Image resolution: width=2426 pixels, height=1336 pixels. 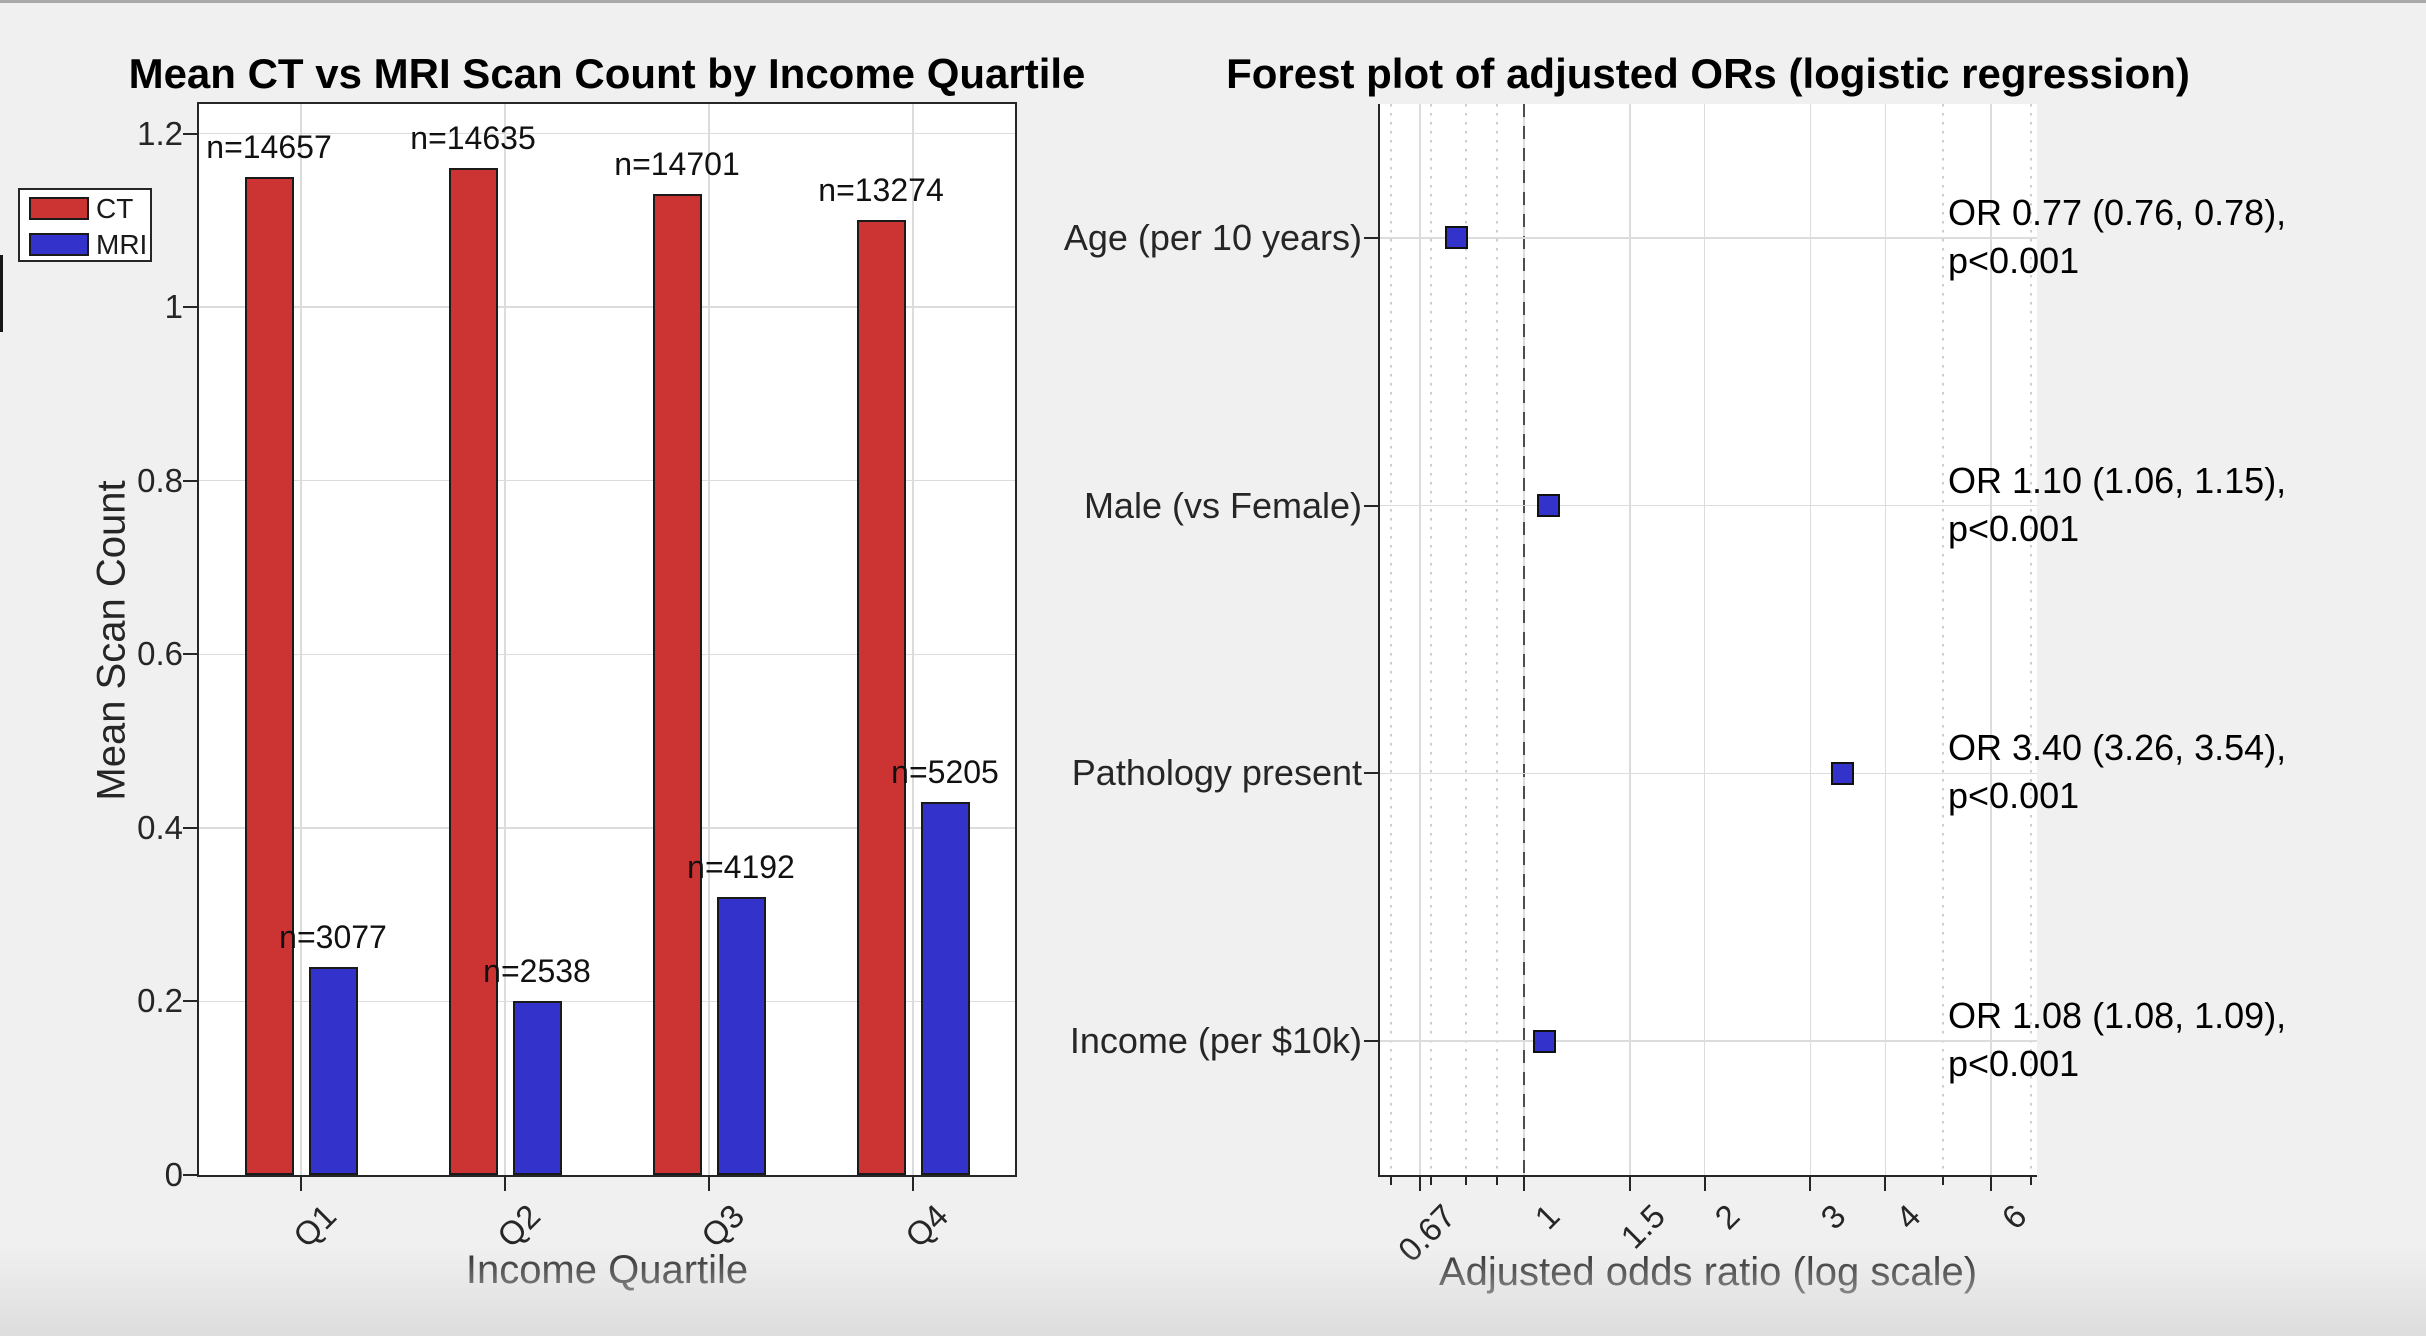 What do you see at coordinates (2117, 212) in the screenshot?
I see `or-annotation-line1-age-per-10-years: OR 0.77 (0.76, 0.78),` at bounding box center [2117, 212].